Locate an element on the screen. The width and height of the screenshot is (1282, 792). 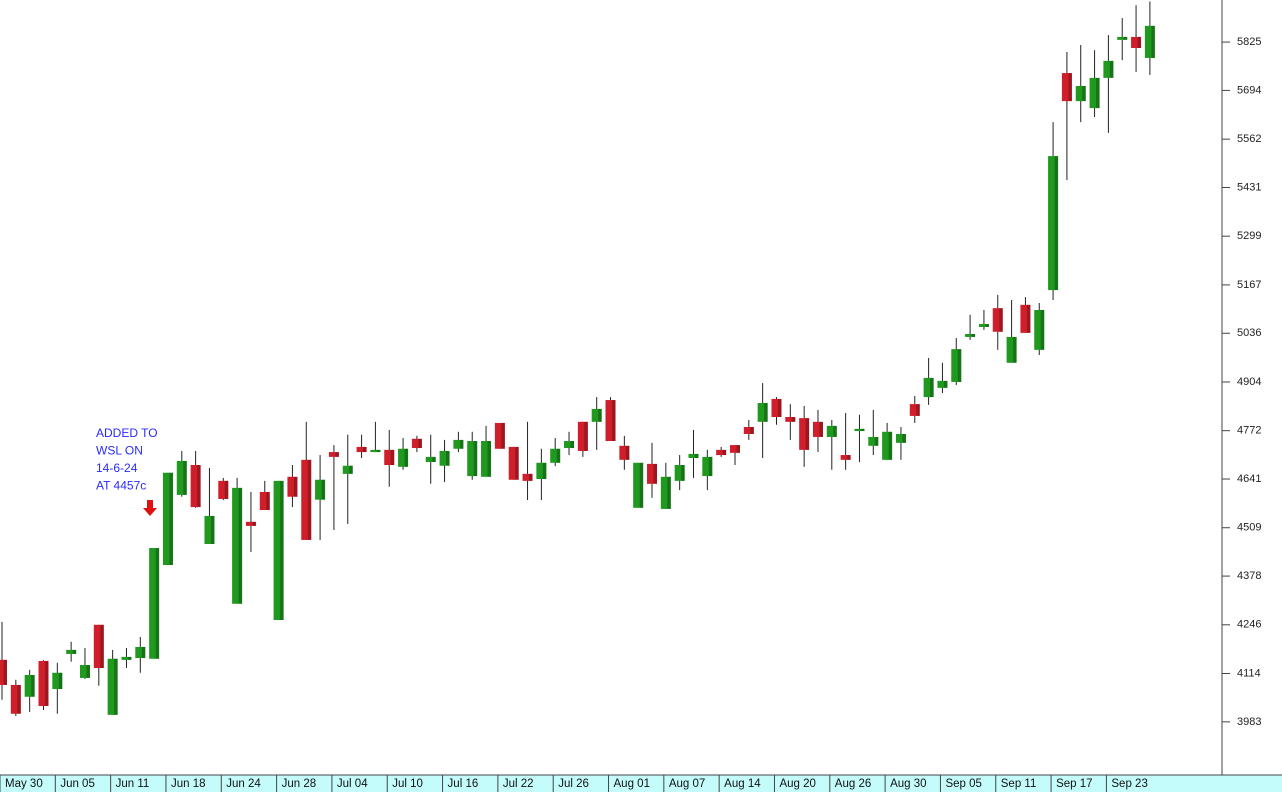
x-tick-label: Jun 11 is located at coordinates (133, 784).